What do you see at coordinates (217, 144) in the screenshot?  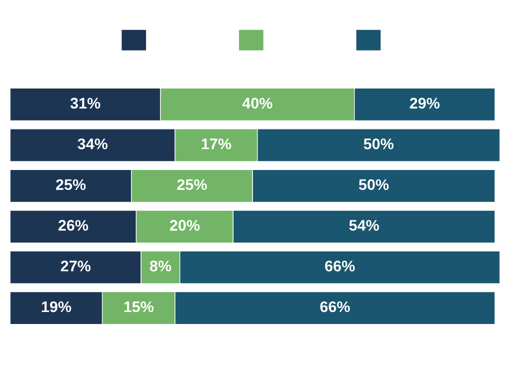 I see `data-label: 17%` at bounding box center [217, 144].